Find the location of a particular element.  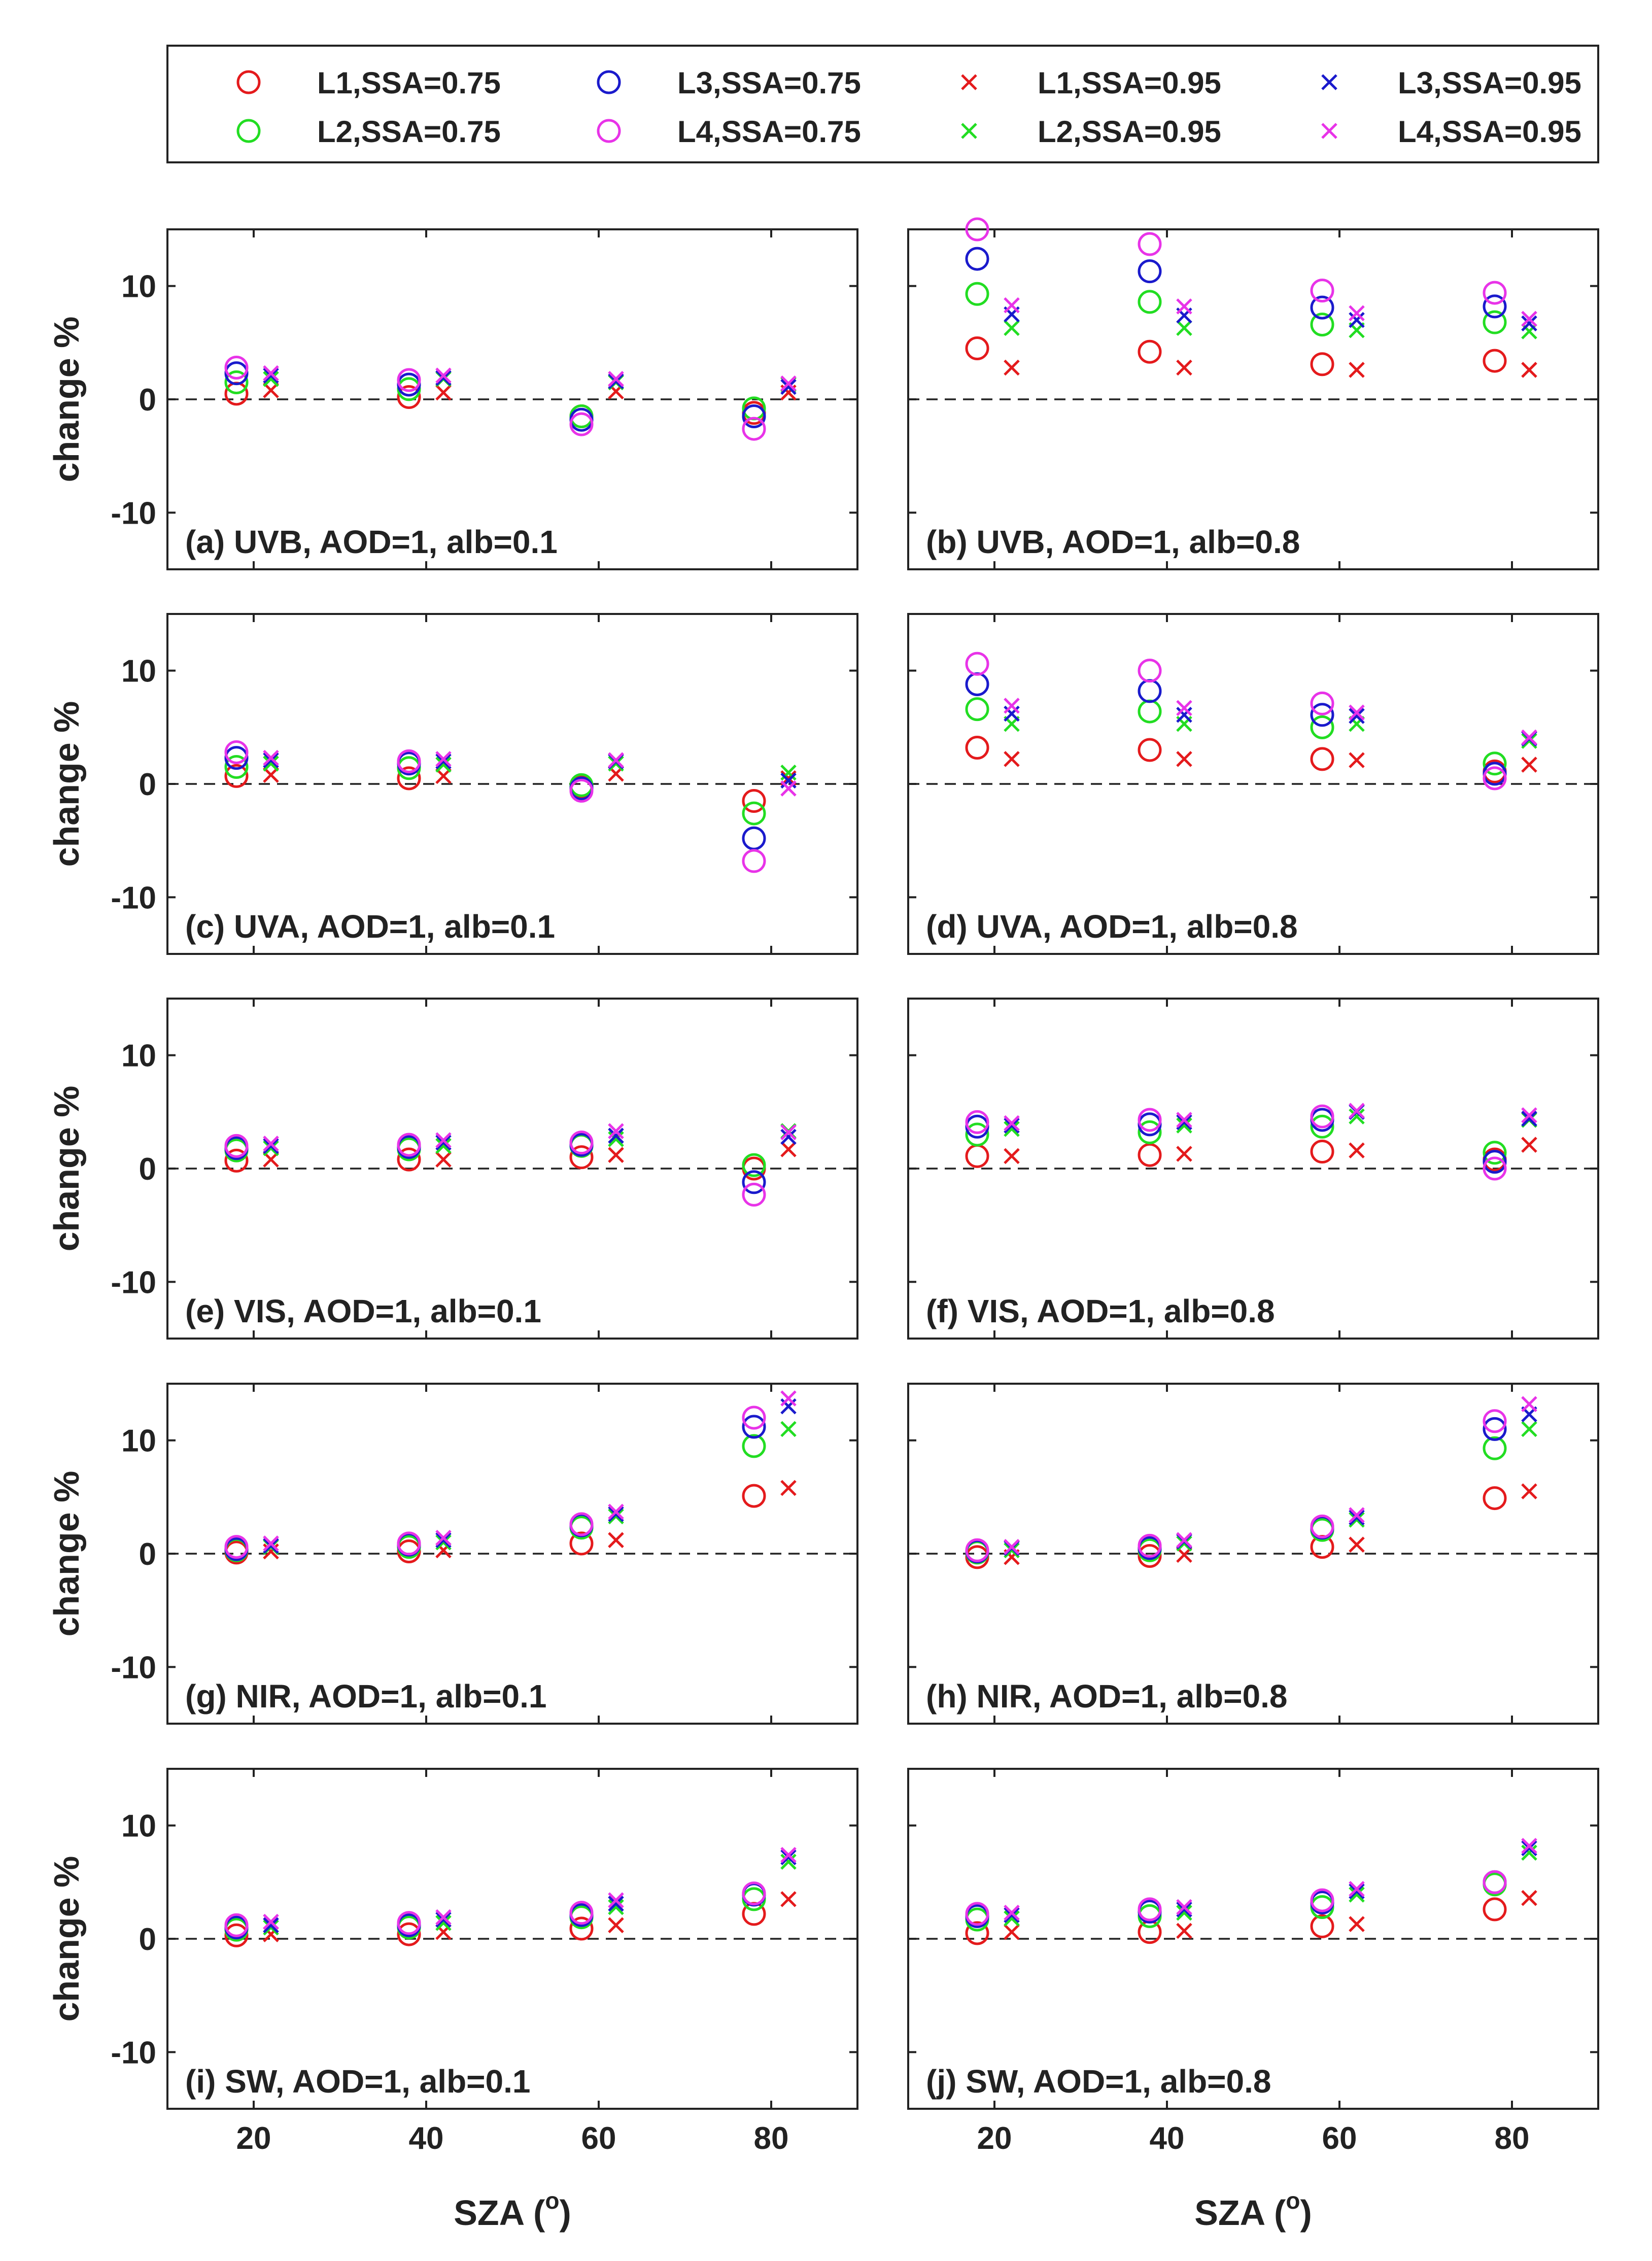

y-axis-label: change % is located at coordinates (66, 1169).